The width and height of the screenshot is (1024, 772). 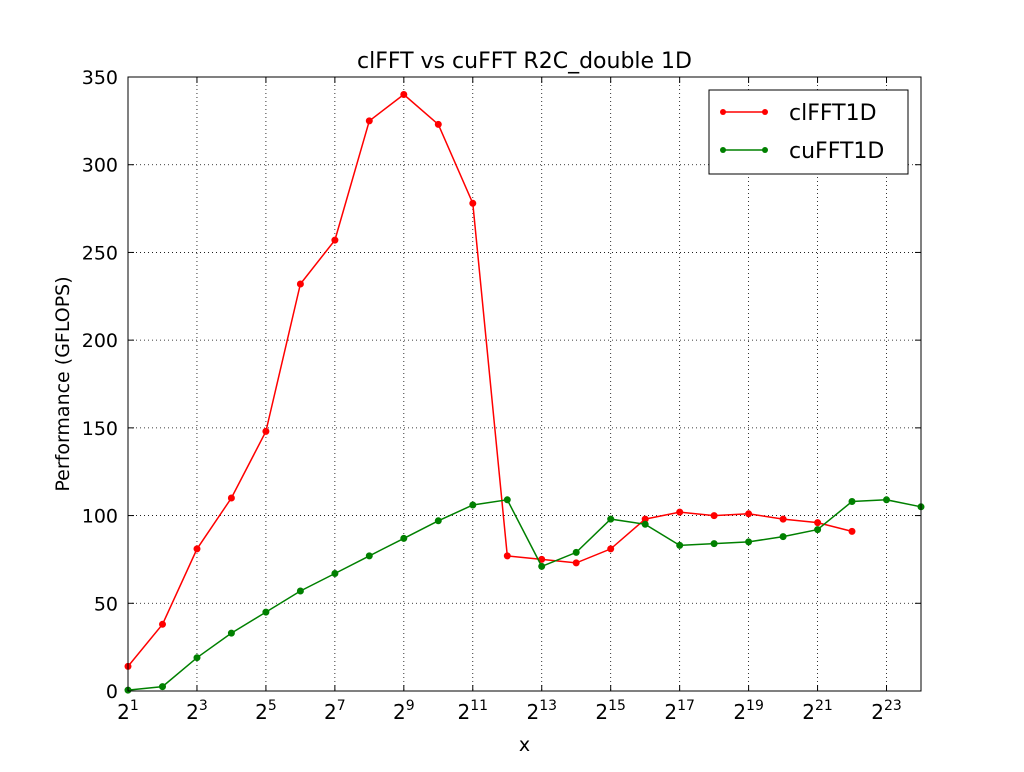 I want to click on x-tick-exponent: 11, so click(x=479, y=706).